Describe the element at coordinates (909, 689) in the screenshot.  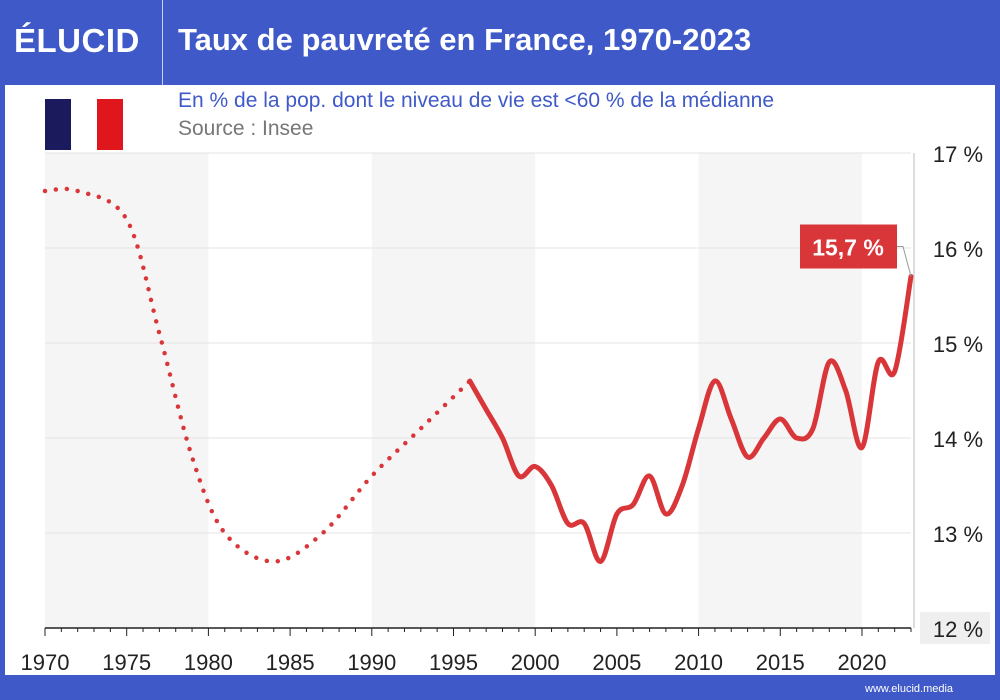
I see `footer-url: www.elucid.media` at that location.